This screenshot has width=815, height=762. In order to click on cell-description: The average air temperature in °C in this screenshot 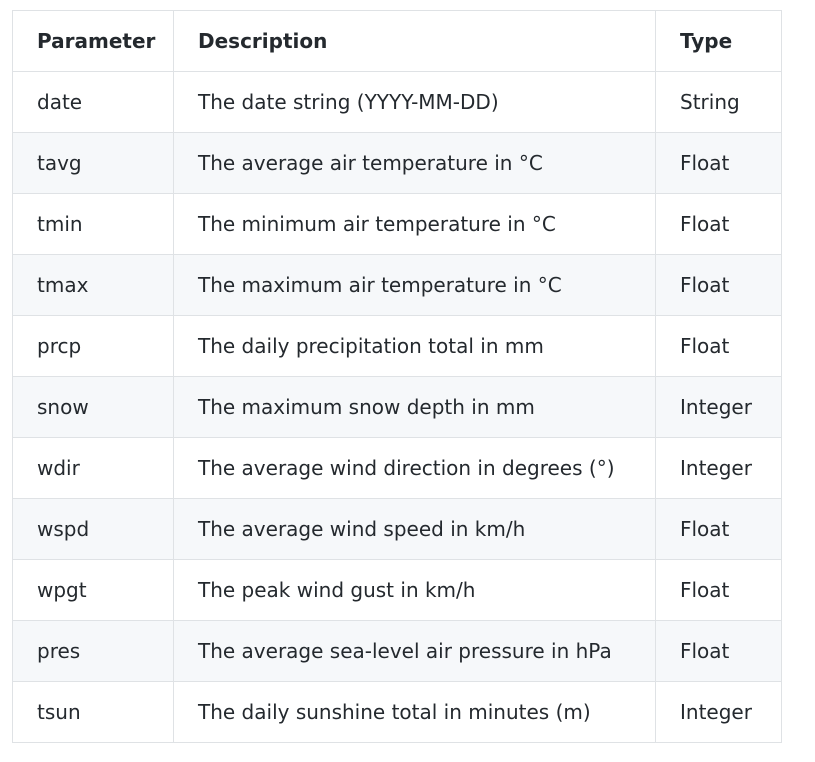, I will do `click(414, 163)`.